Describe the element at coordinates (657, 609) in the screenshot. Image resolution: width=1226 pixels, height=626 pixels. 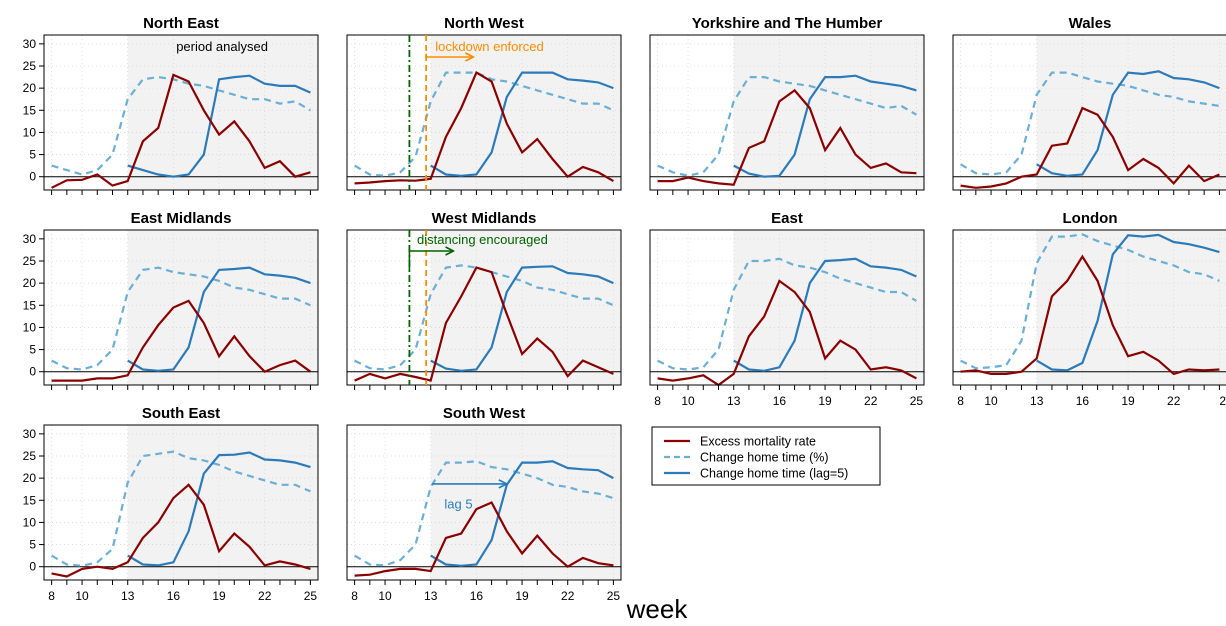
I see `x-axis-label: week` at that location.